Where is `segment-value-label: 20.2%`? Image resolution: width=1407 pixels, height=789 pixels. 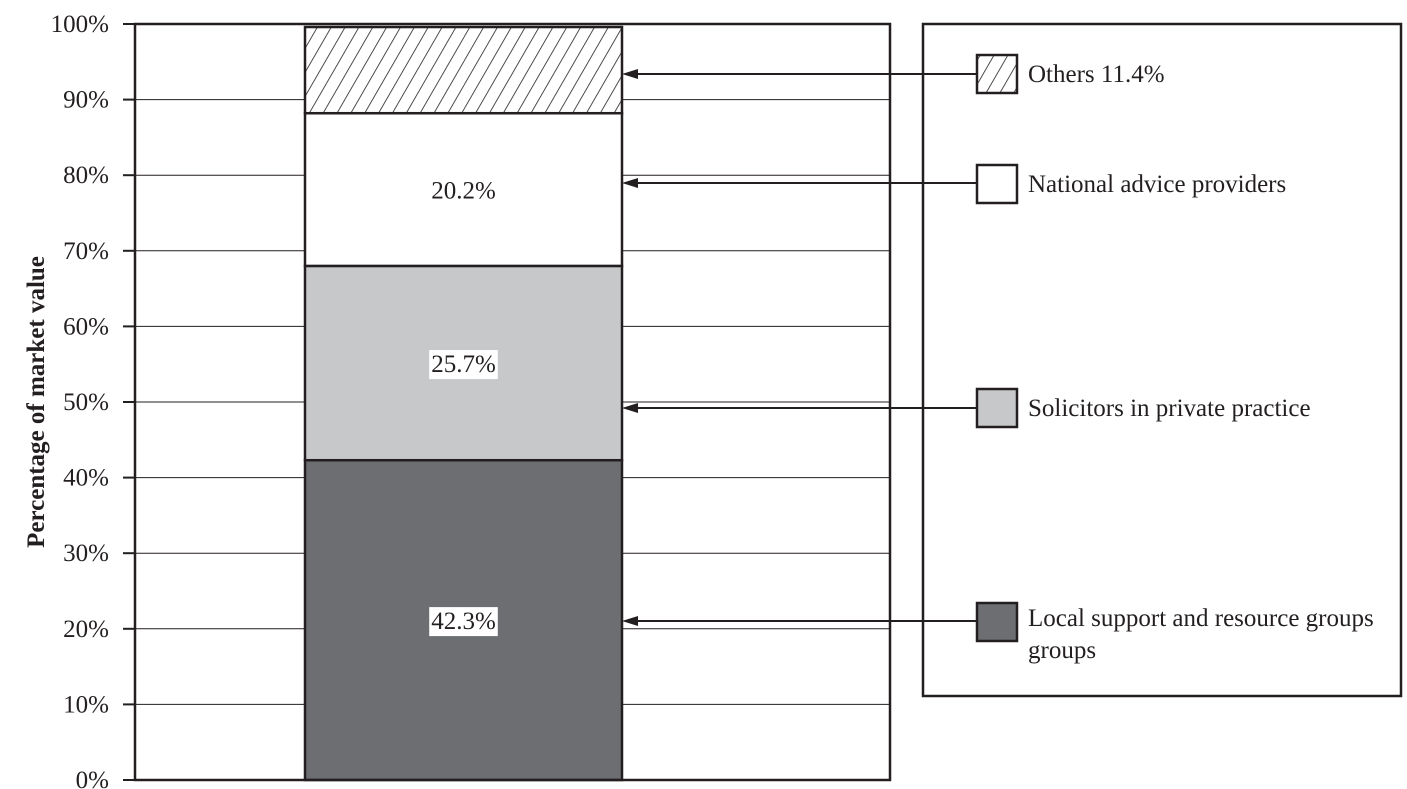 segment-value-label: 20.2% is located at coordinates (463, 191).